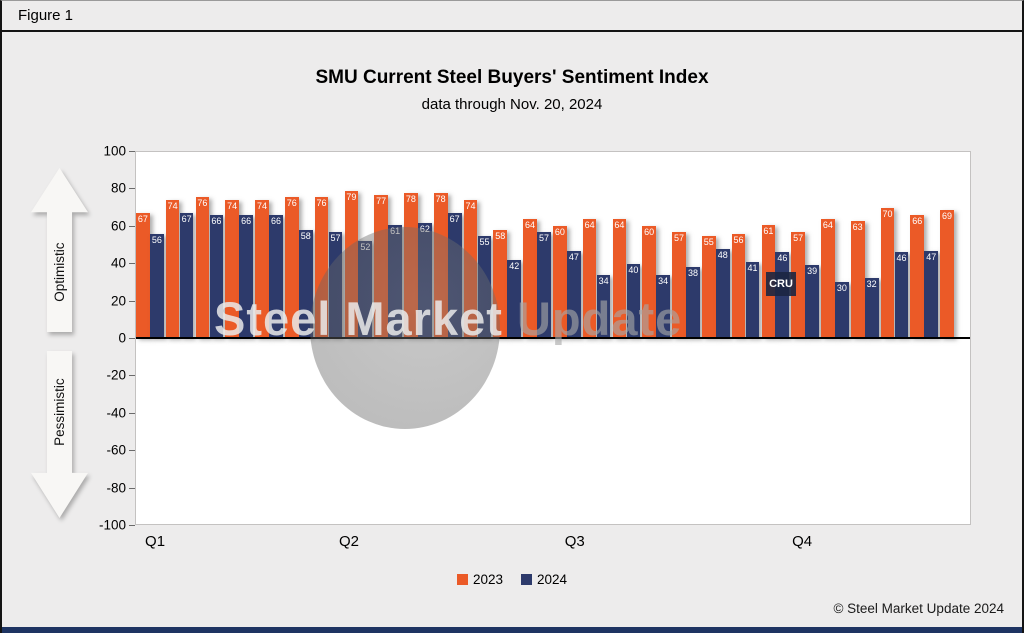 The image size is (1024, 633). What do you see at coordinates (381, 266) in the screenshot?
I see `bar-2023: 77` at bounding box center [381, 266].